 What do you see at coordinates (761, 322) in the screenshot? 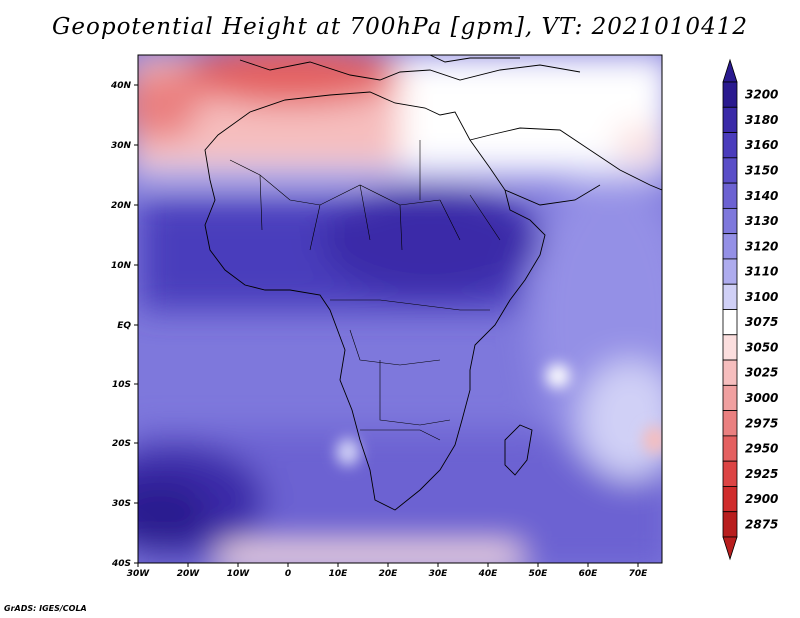
I see `colorbar-label: 3075` at bounding box center [761, 322].